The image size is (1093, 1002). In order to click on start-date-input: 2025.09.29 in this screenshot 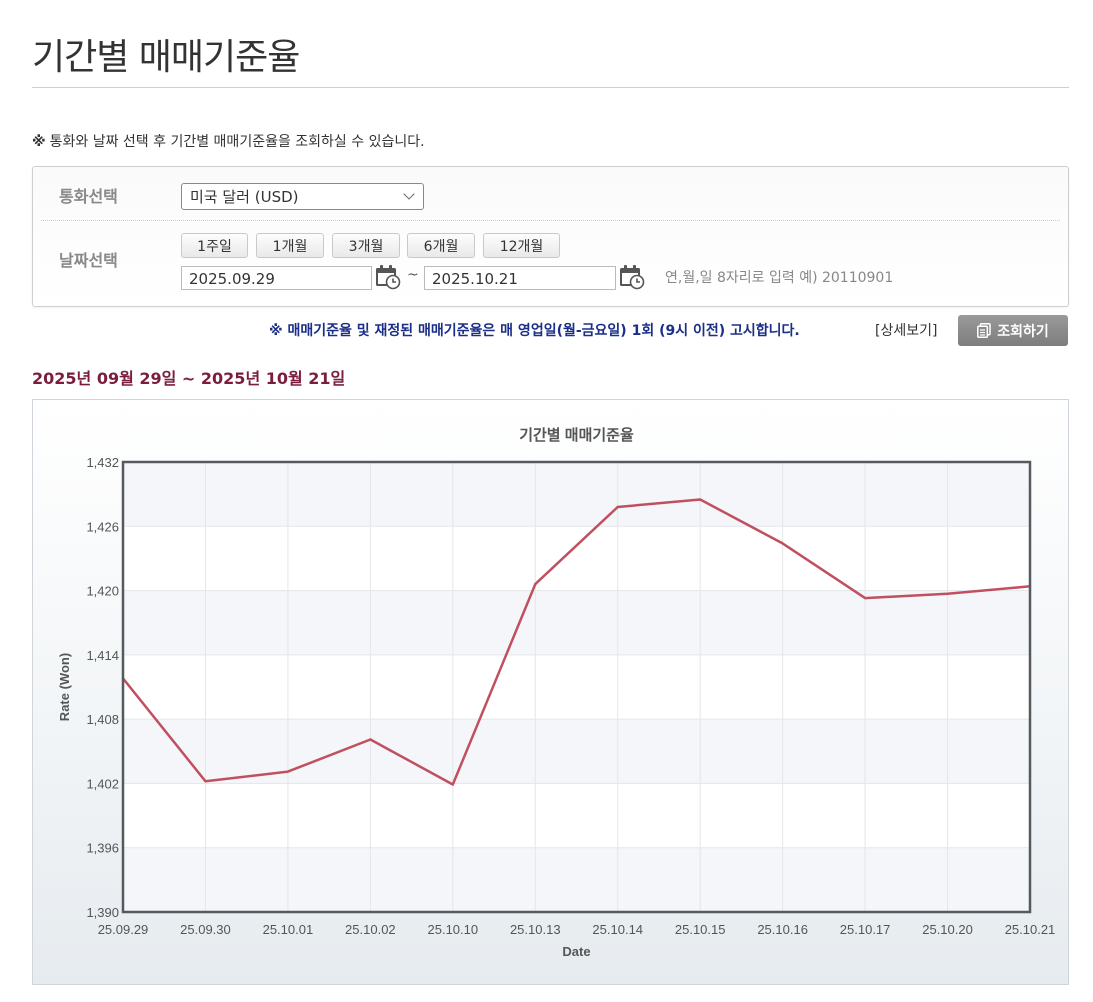, I will do `click(276, 278)`.